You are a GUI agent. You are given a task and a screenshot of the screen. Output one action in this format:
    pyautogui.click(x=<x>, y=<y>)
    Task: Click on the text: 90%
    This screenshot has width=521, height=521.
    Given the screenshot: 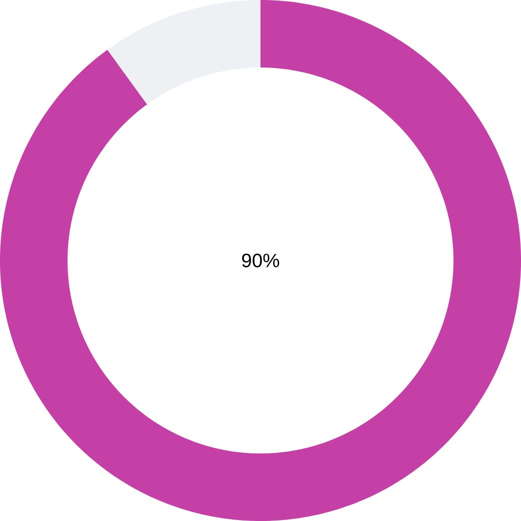 What is the action you would take?
    pyautogui.click(x=261, y=261)
    